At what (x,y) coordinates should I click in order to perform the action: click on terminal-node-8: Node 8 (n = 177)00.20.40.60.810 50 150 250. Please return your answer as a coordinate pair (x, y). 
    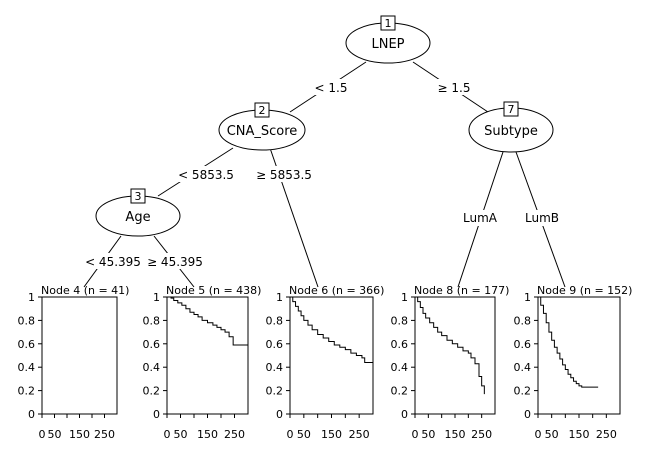
    Looking at the image, I should click on (450, 362).